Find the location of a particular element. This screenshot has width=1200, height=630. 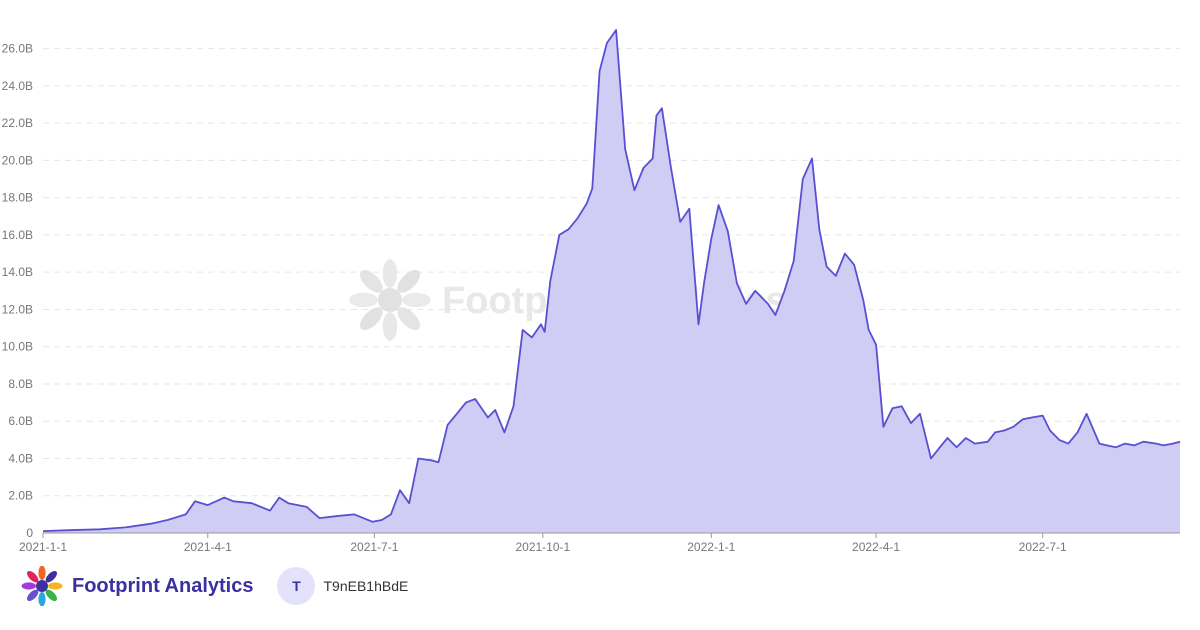

y-tick-label: 4.0B is located at coordinates (20, 458).